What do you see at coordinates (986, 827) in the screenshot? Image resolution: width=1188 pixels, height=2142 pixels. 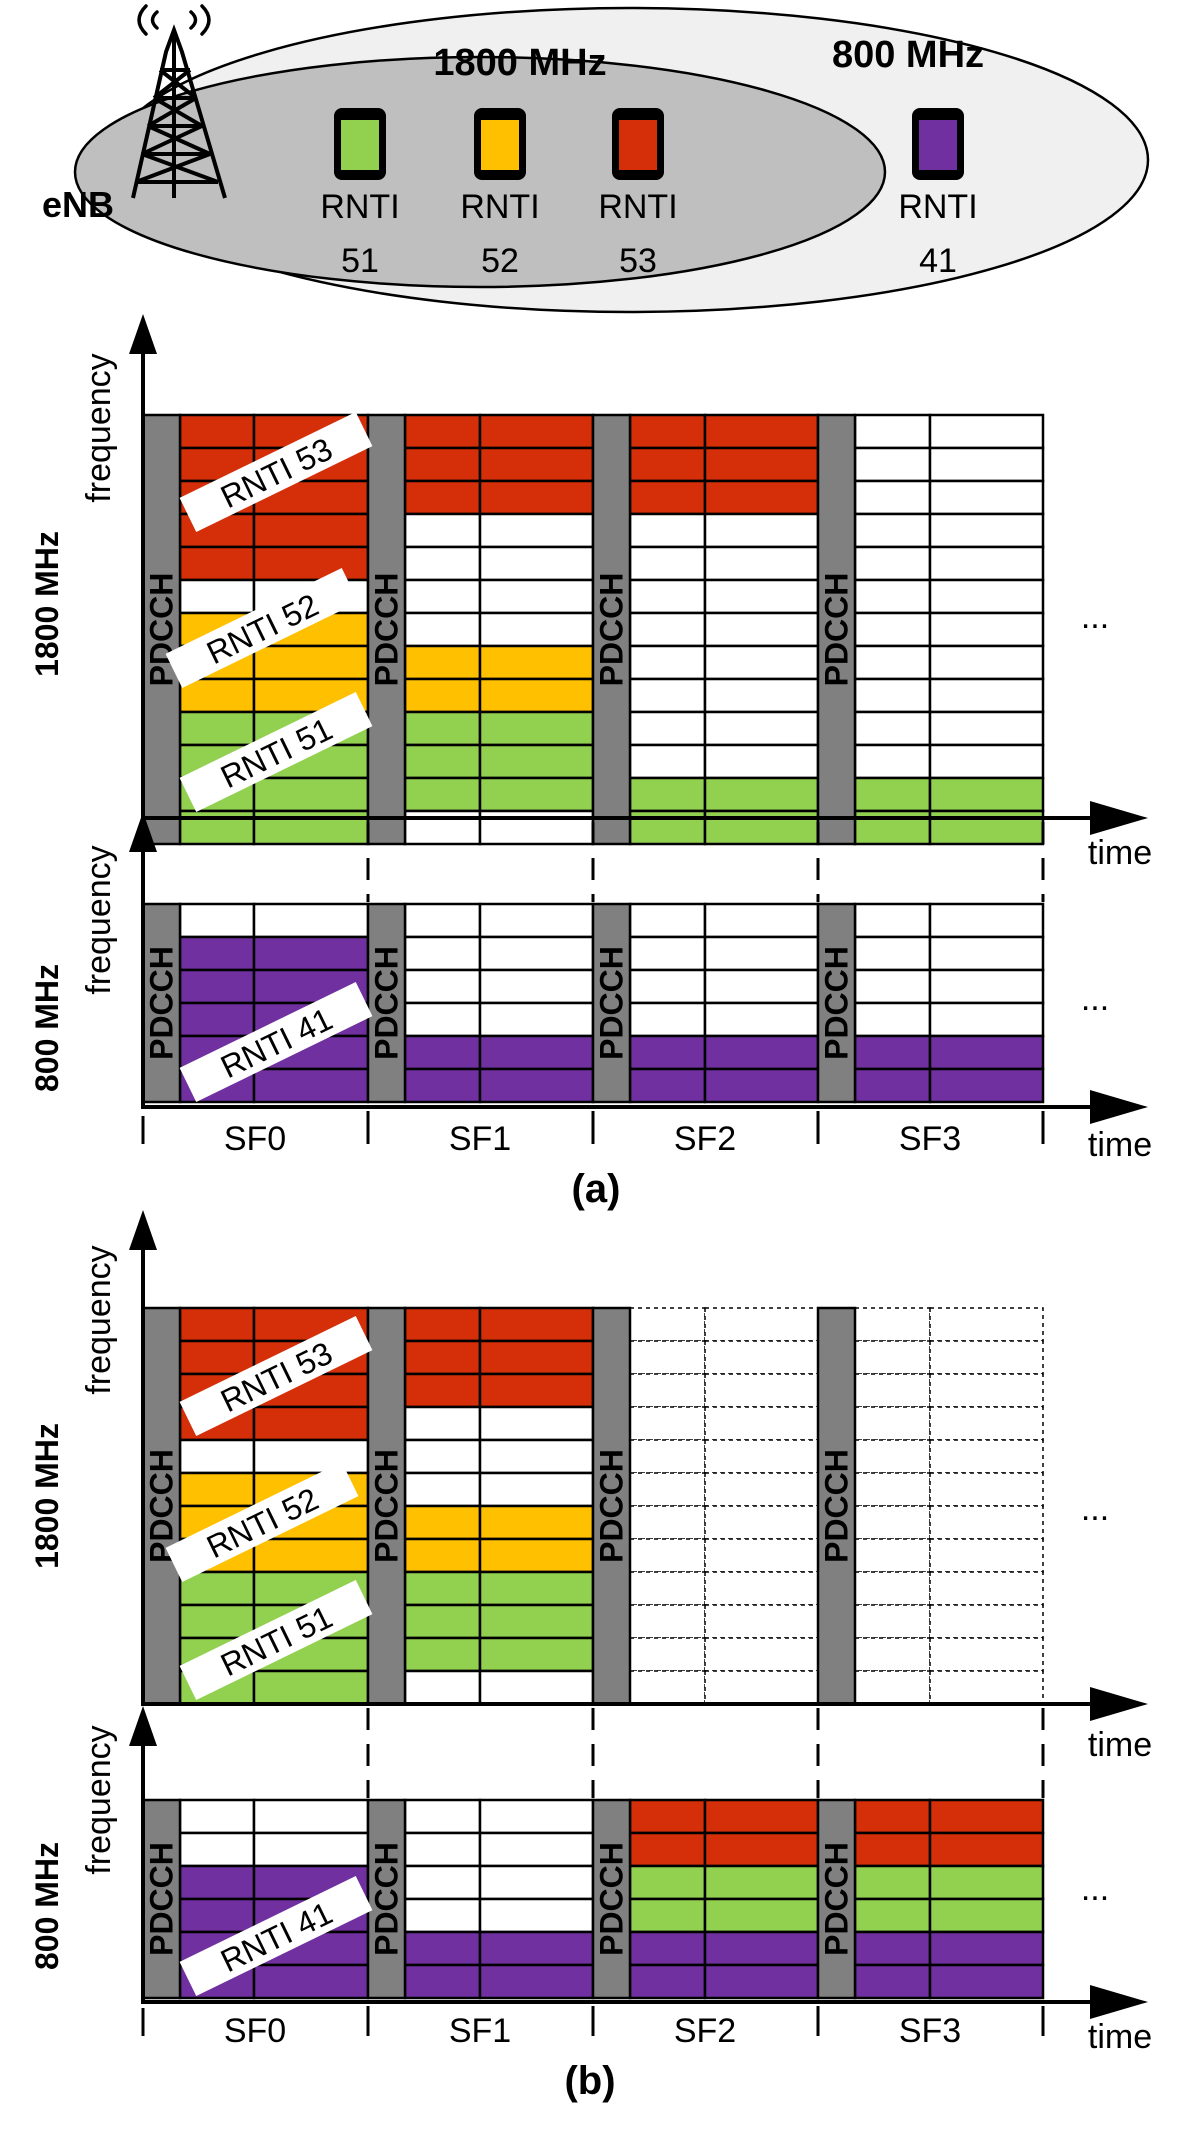 I see `resource-block-sf3-r12-h1` at bounding box center [986, 827].